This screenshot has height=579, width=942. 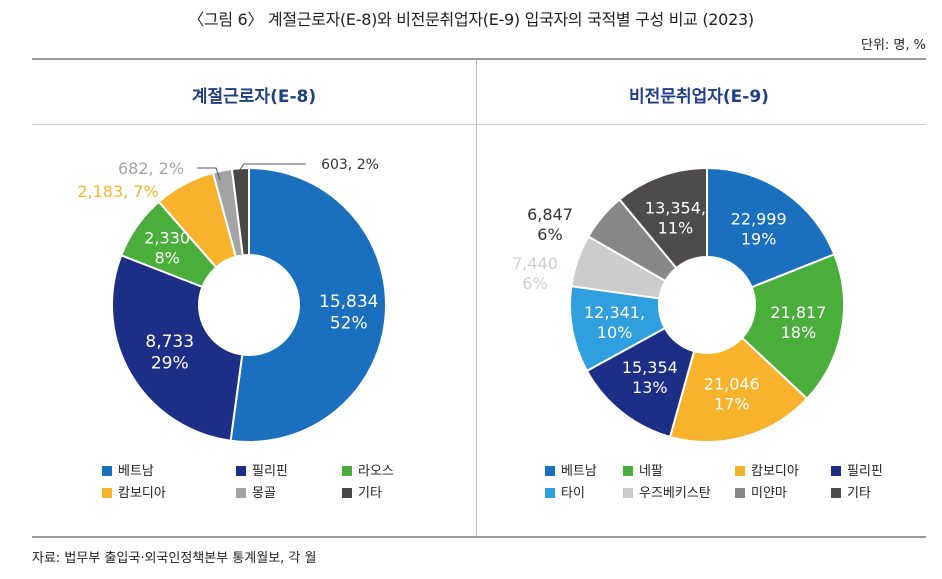 I want to click on e8-legend-item-eb9dbcec98a4ec8aa4: 라오스, so click(x=368, y=469).